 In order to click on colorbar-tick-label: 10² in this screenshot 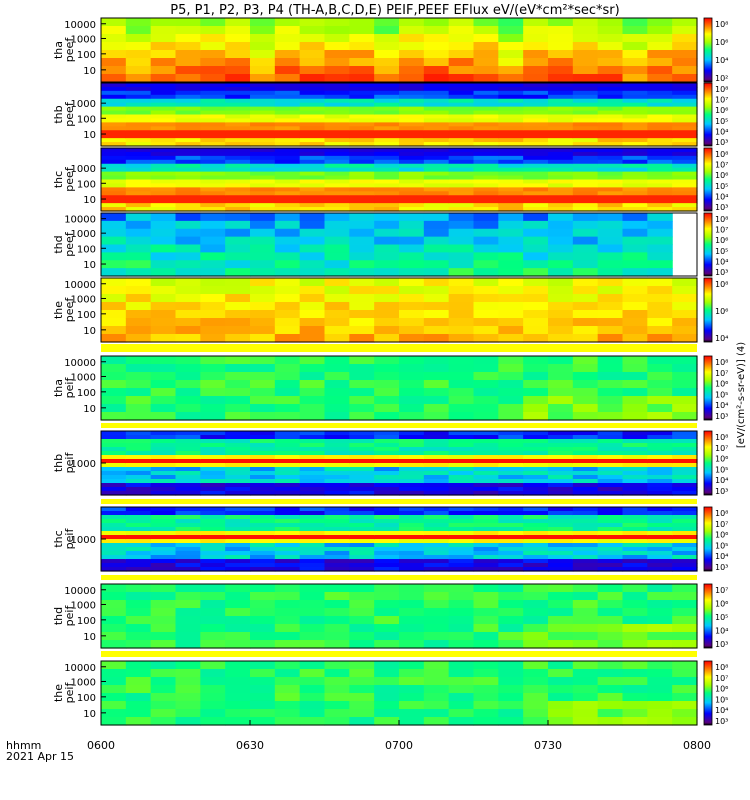, I will do `click(721, 78)`.